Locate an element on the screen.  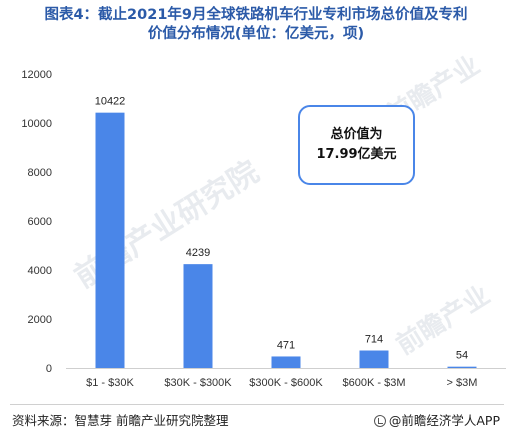
y-axis: 0 2000 4000 6000 8000 10000 12000 is located at coordinates (36, 222).